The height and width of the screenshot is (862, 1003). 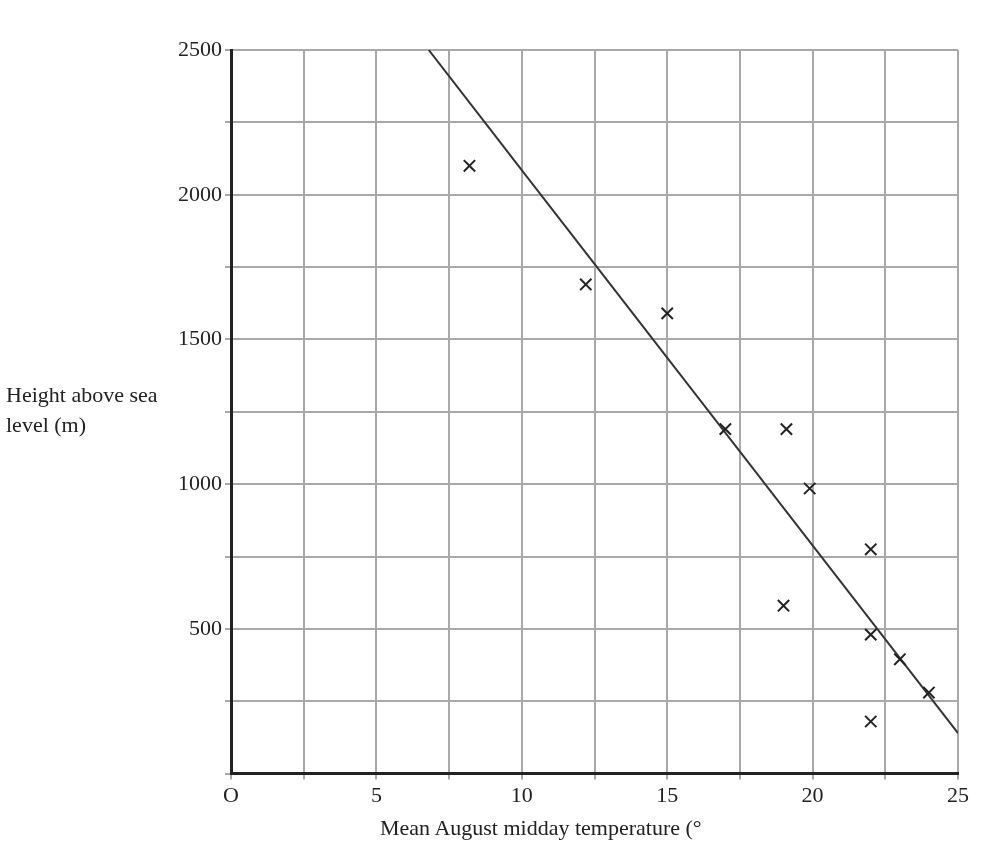 What do you see at coordinates (200, 482) in the screenshot?
I see `y-tick-label: 1000` at bounding box center [200, 482].